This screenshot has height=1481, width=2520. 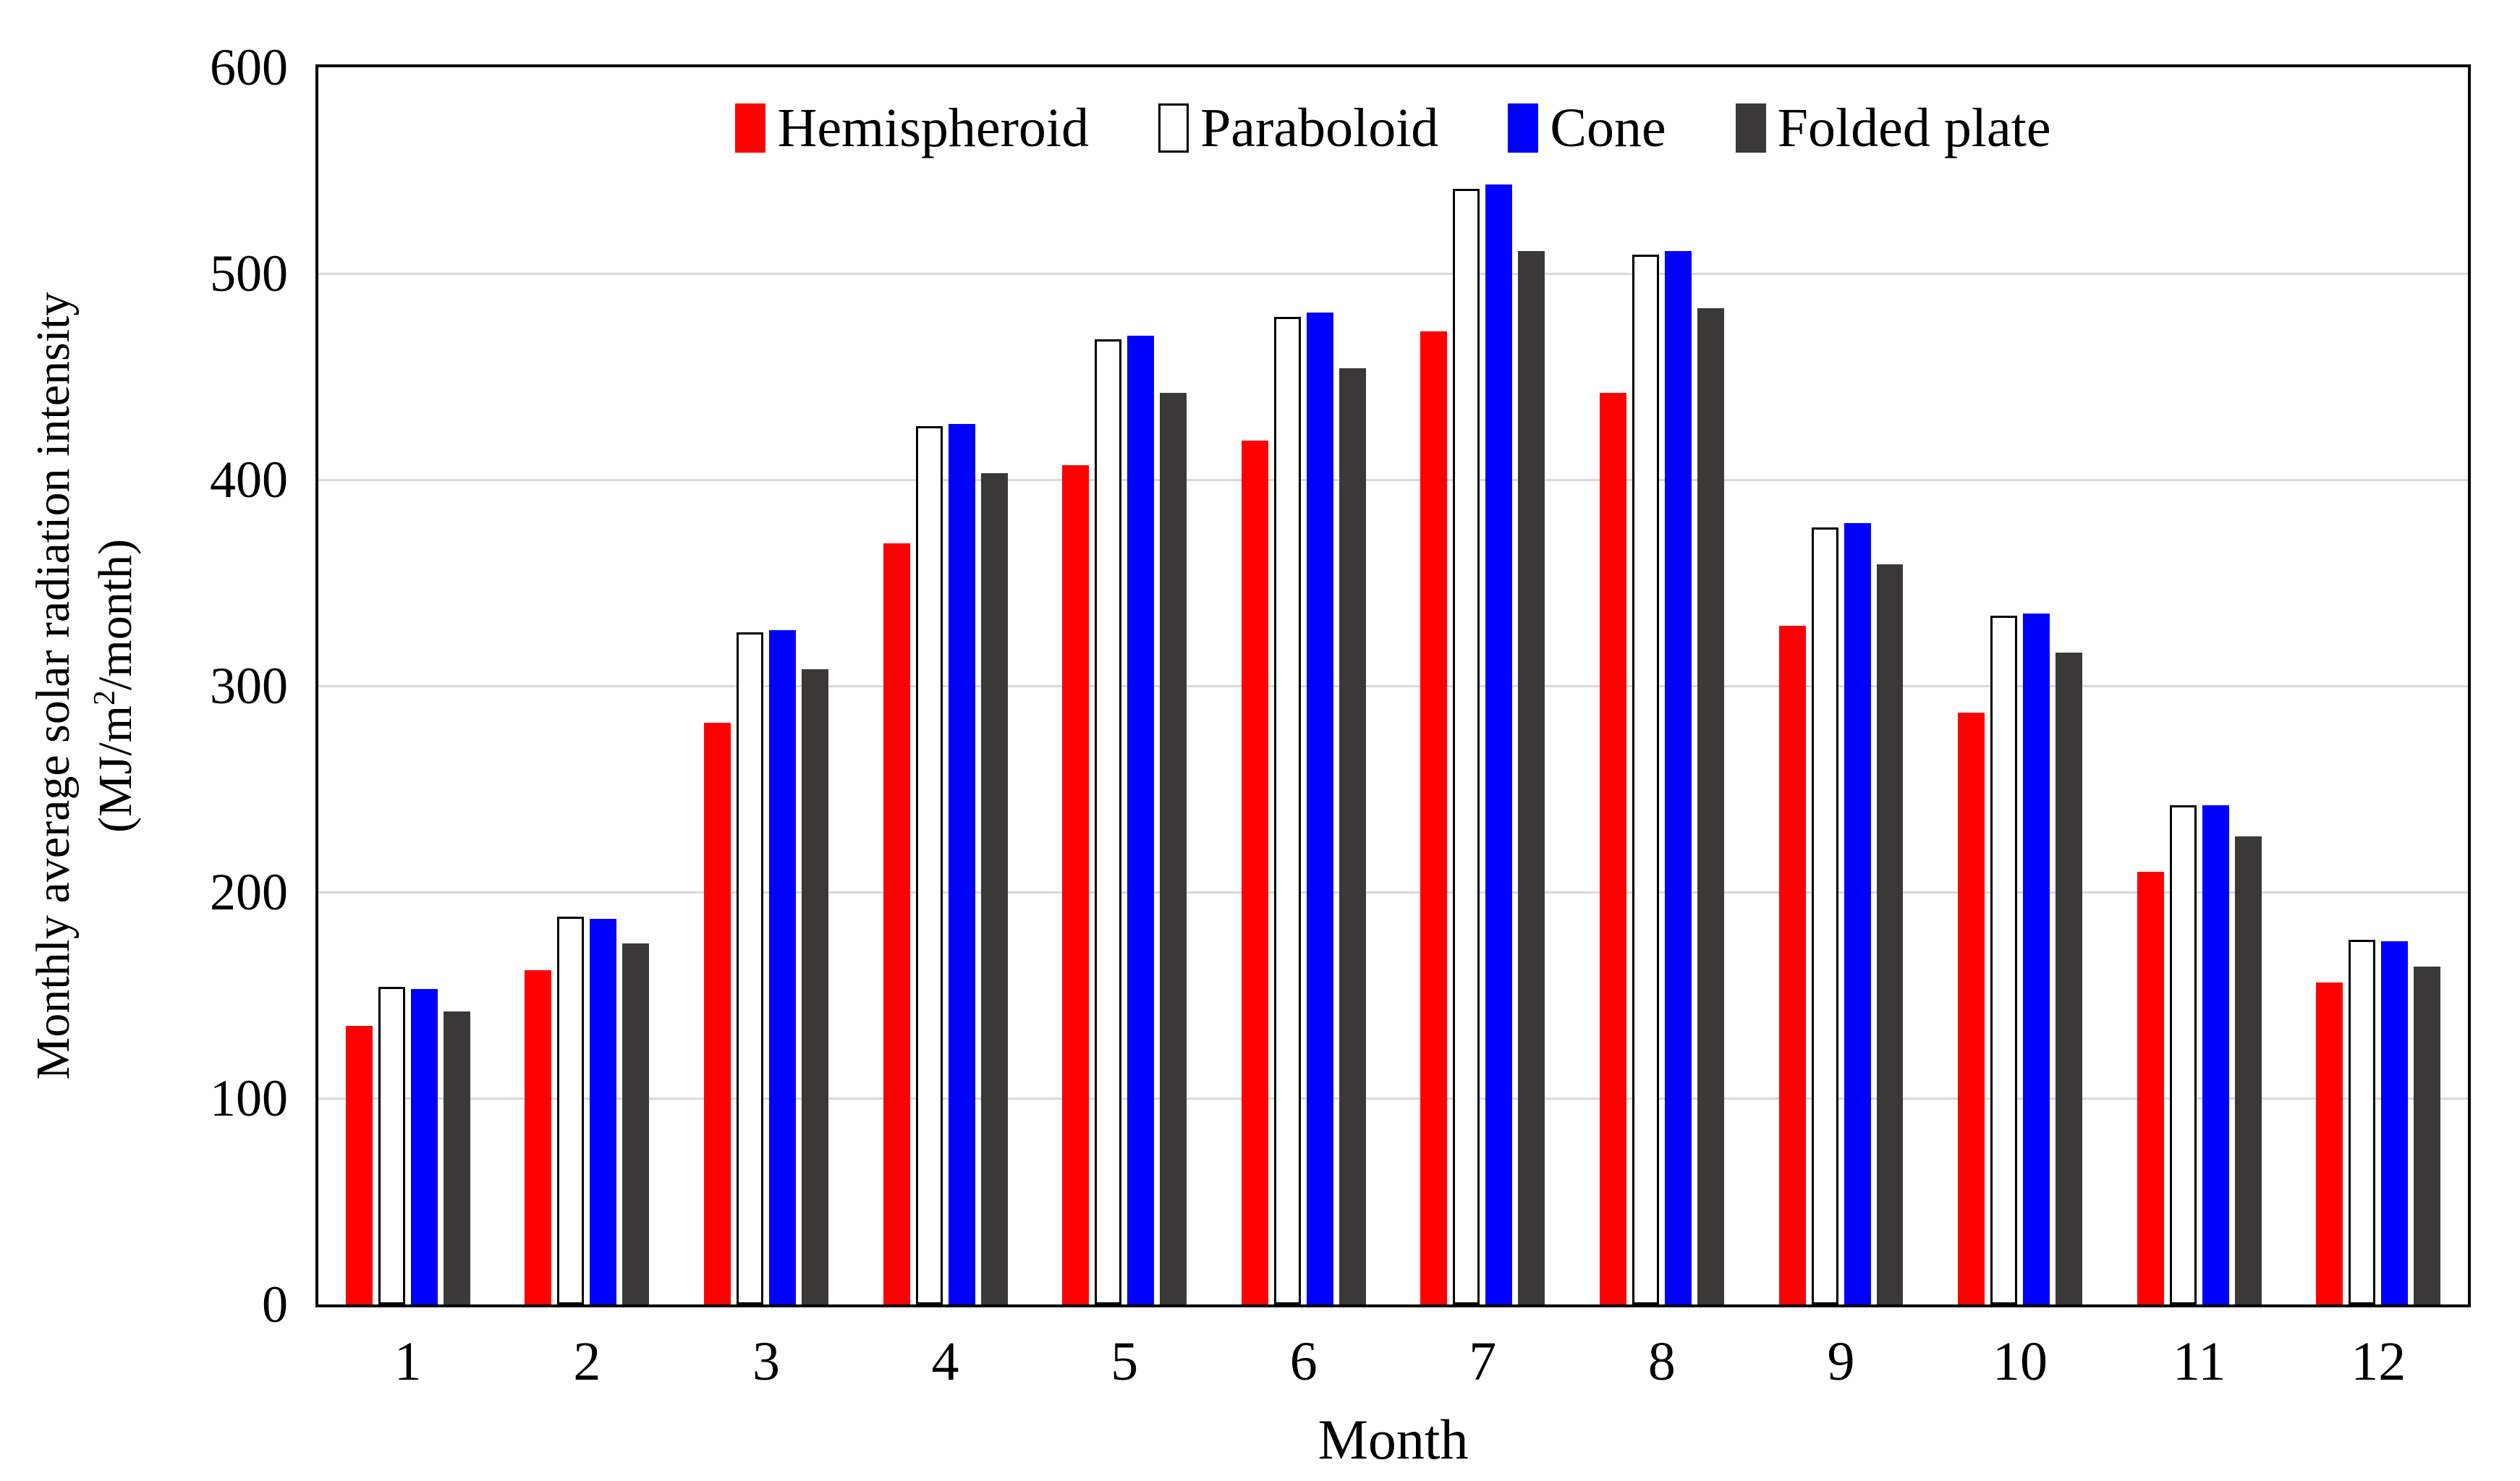 I want to click on legend-item-cone: Cone, so click(x=1587, y=128).